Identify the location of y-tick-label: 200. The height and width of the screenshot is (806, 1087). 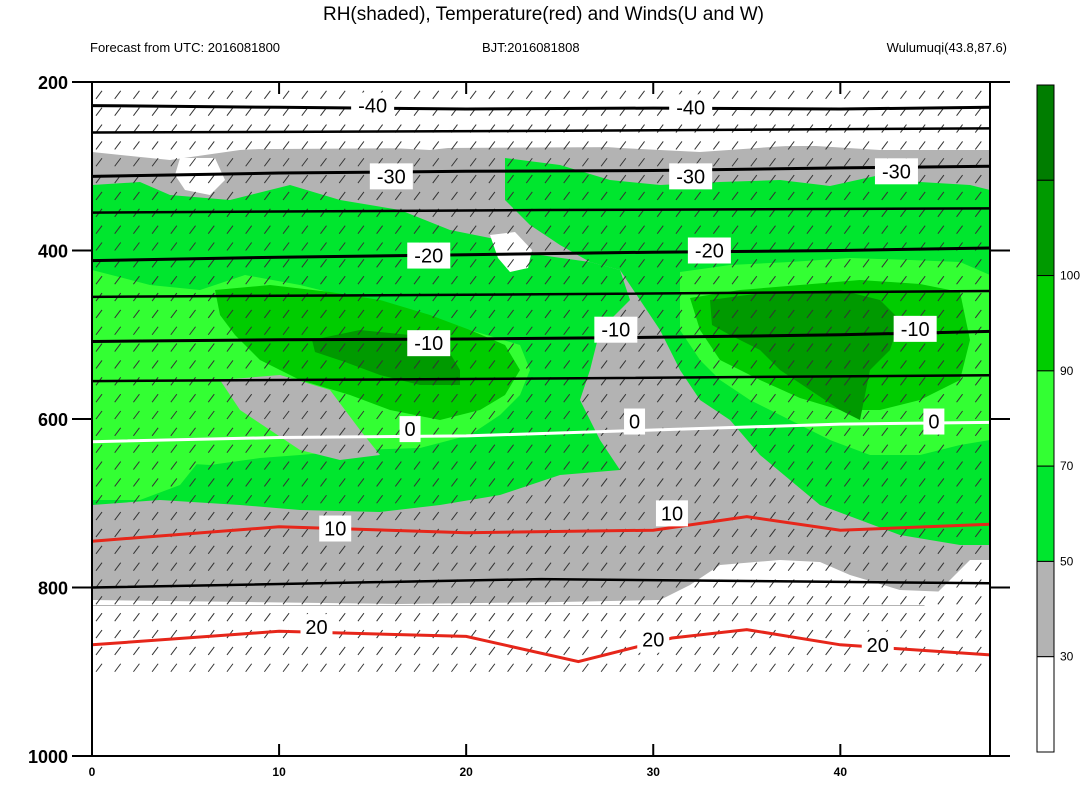
(53, 83).